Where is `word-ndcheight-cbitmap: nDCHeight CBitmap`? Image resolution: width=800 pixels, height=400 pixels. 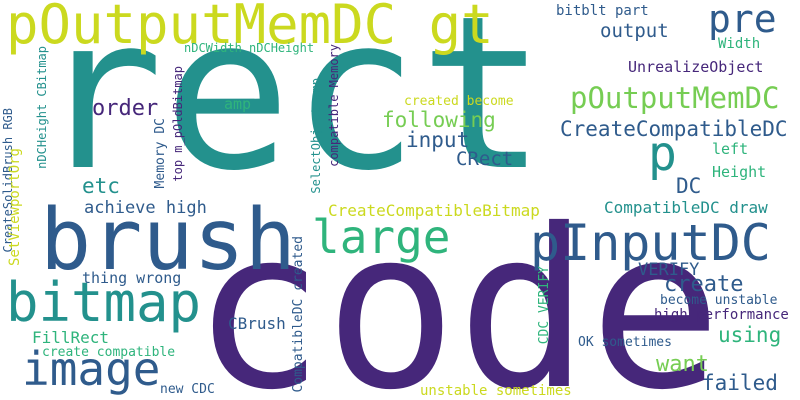 word-ndcheight-cbitmap: nDCHeight CBitmap is located at coordinates (42, 107).